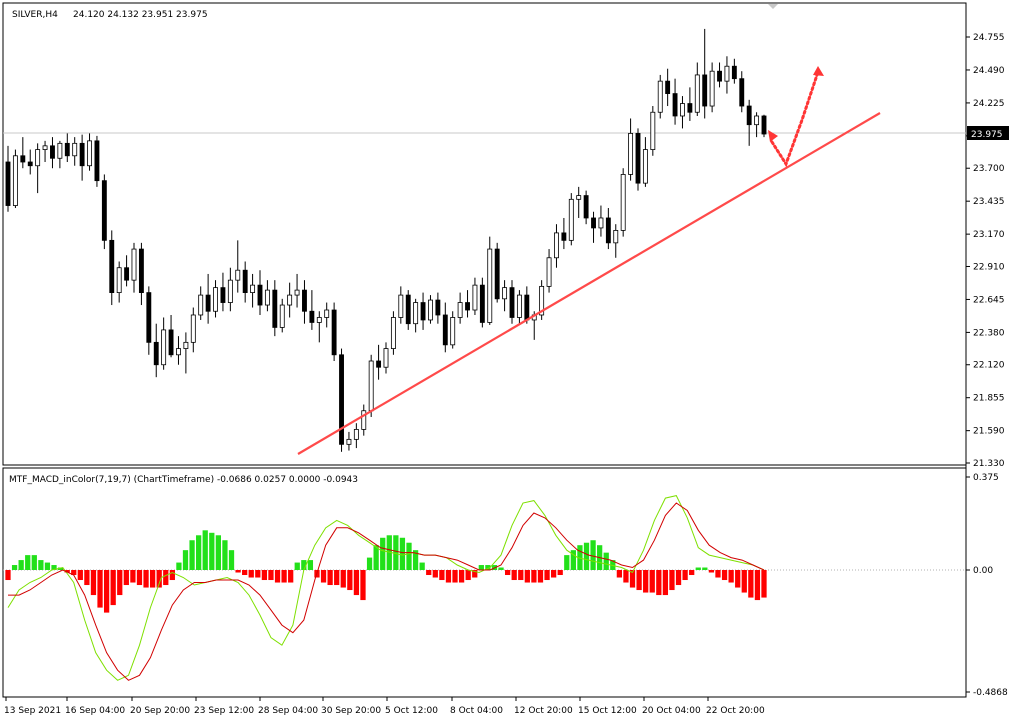 The height and width of the screenshot is (722, 1010). What do you see at coordinates (989, 202) in the screenshot?
I see `price-tick-label: 23.435` at bounding box center [989, 202].